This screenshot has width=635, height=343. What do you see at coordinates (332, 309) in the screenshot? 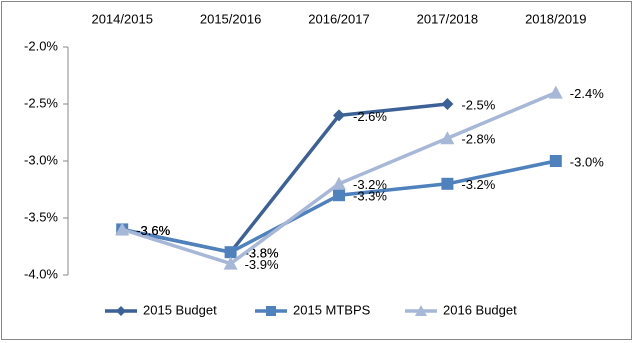
I see `legend-label: 2015 MTBPS` at bounding box center [332, 309].